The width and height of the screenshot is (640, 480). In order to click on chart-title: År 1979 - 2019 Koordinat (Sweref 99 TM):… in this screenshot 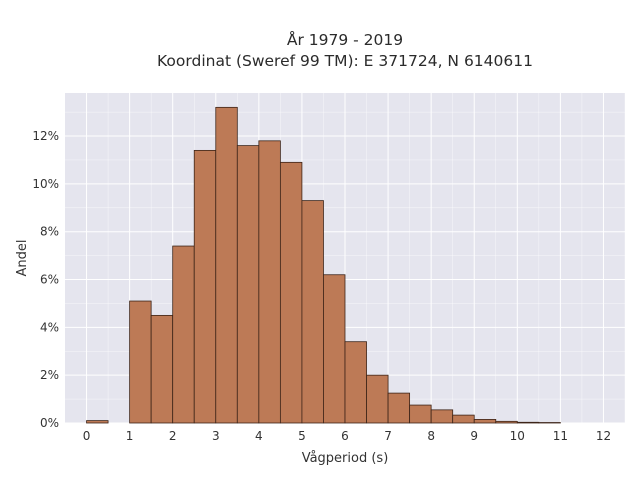, I will do `click(345, 50)`.